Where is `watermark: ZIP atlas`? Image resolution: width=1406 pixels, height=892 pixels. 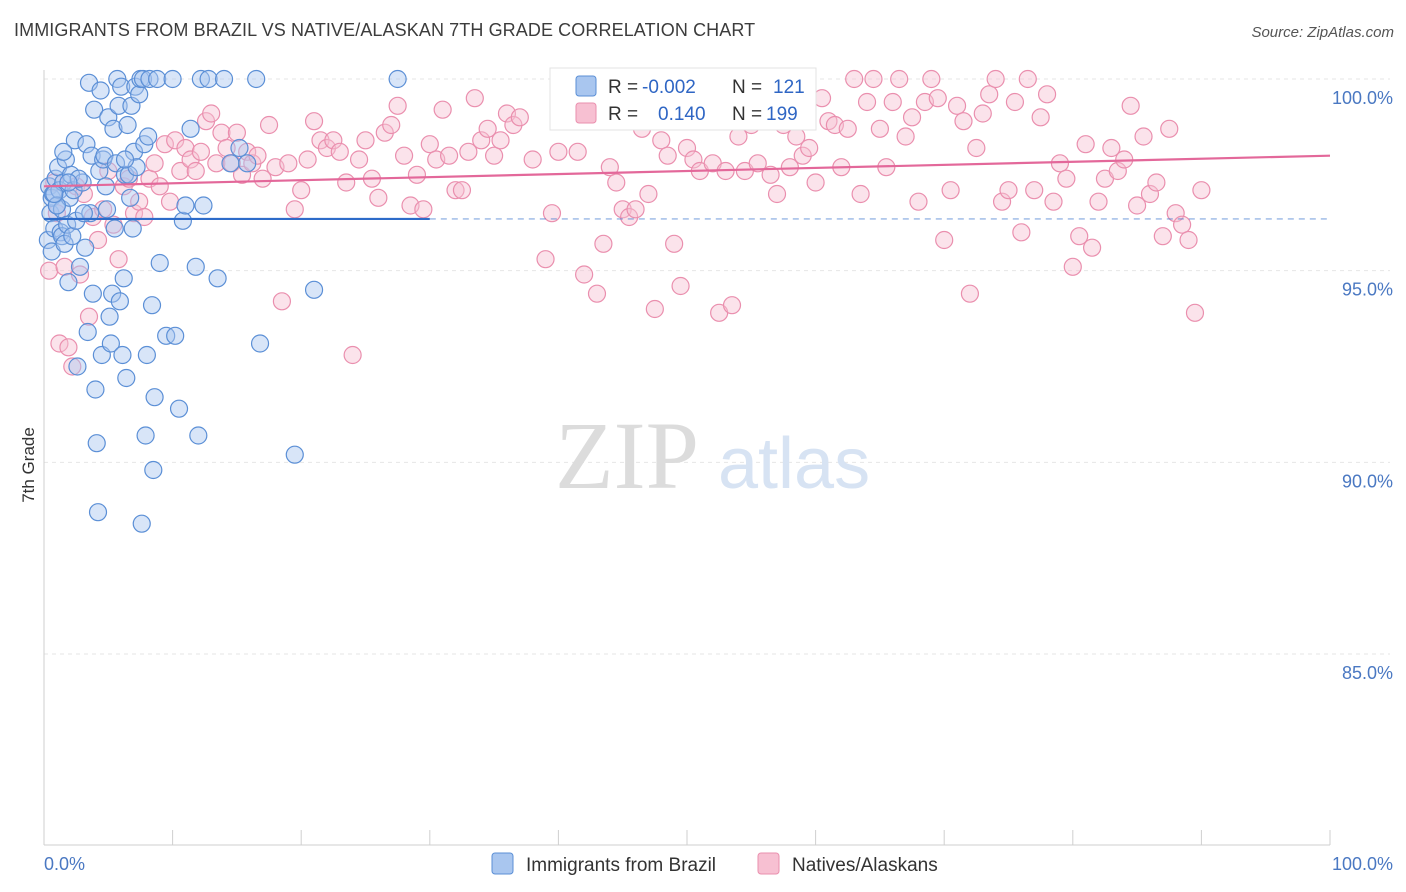
watermark: ZIP atlas is located at coordinates (712, 455).